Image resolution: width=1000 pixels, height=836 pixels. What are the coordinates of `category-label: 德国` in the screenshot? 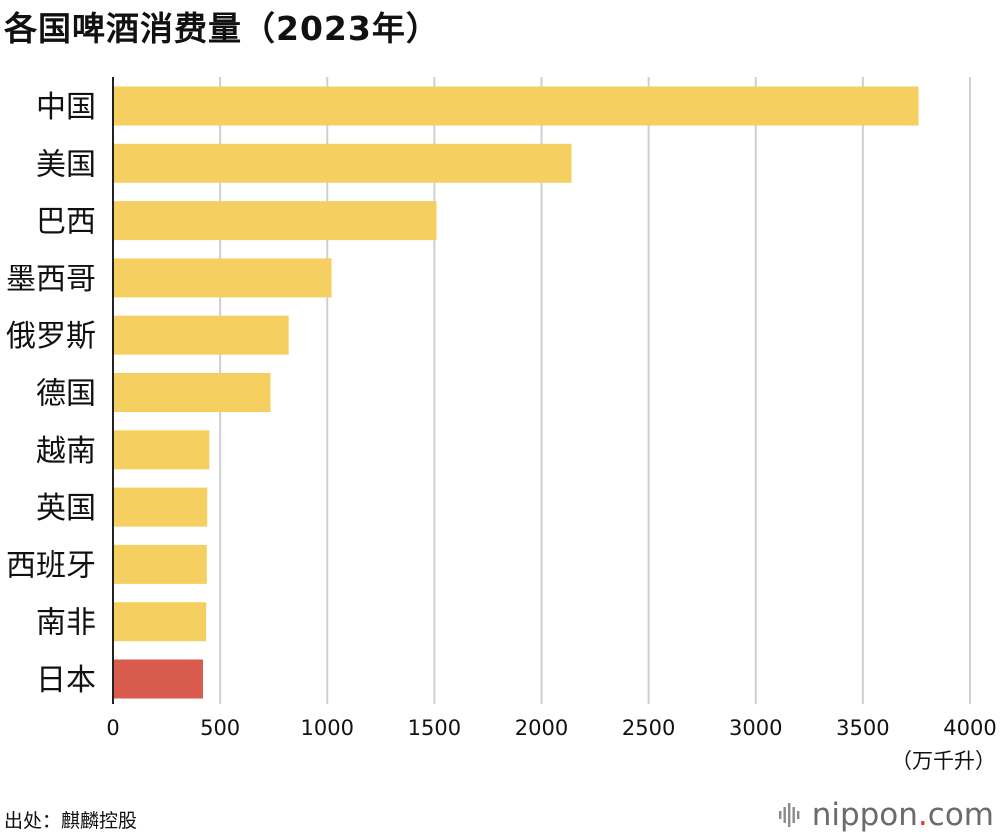 It's located at (66, 394).